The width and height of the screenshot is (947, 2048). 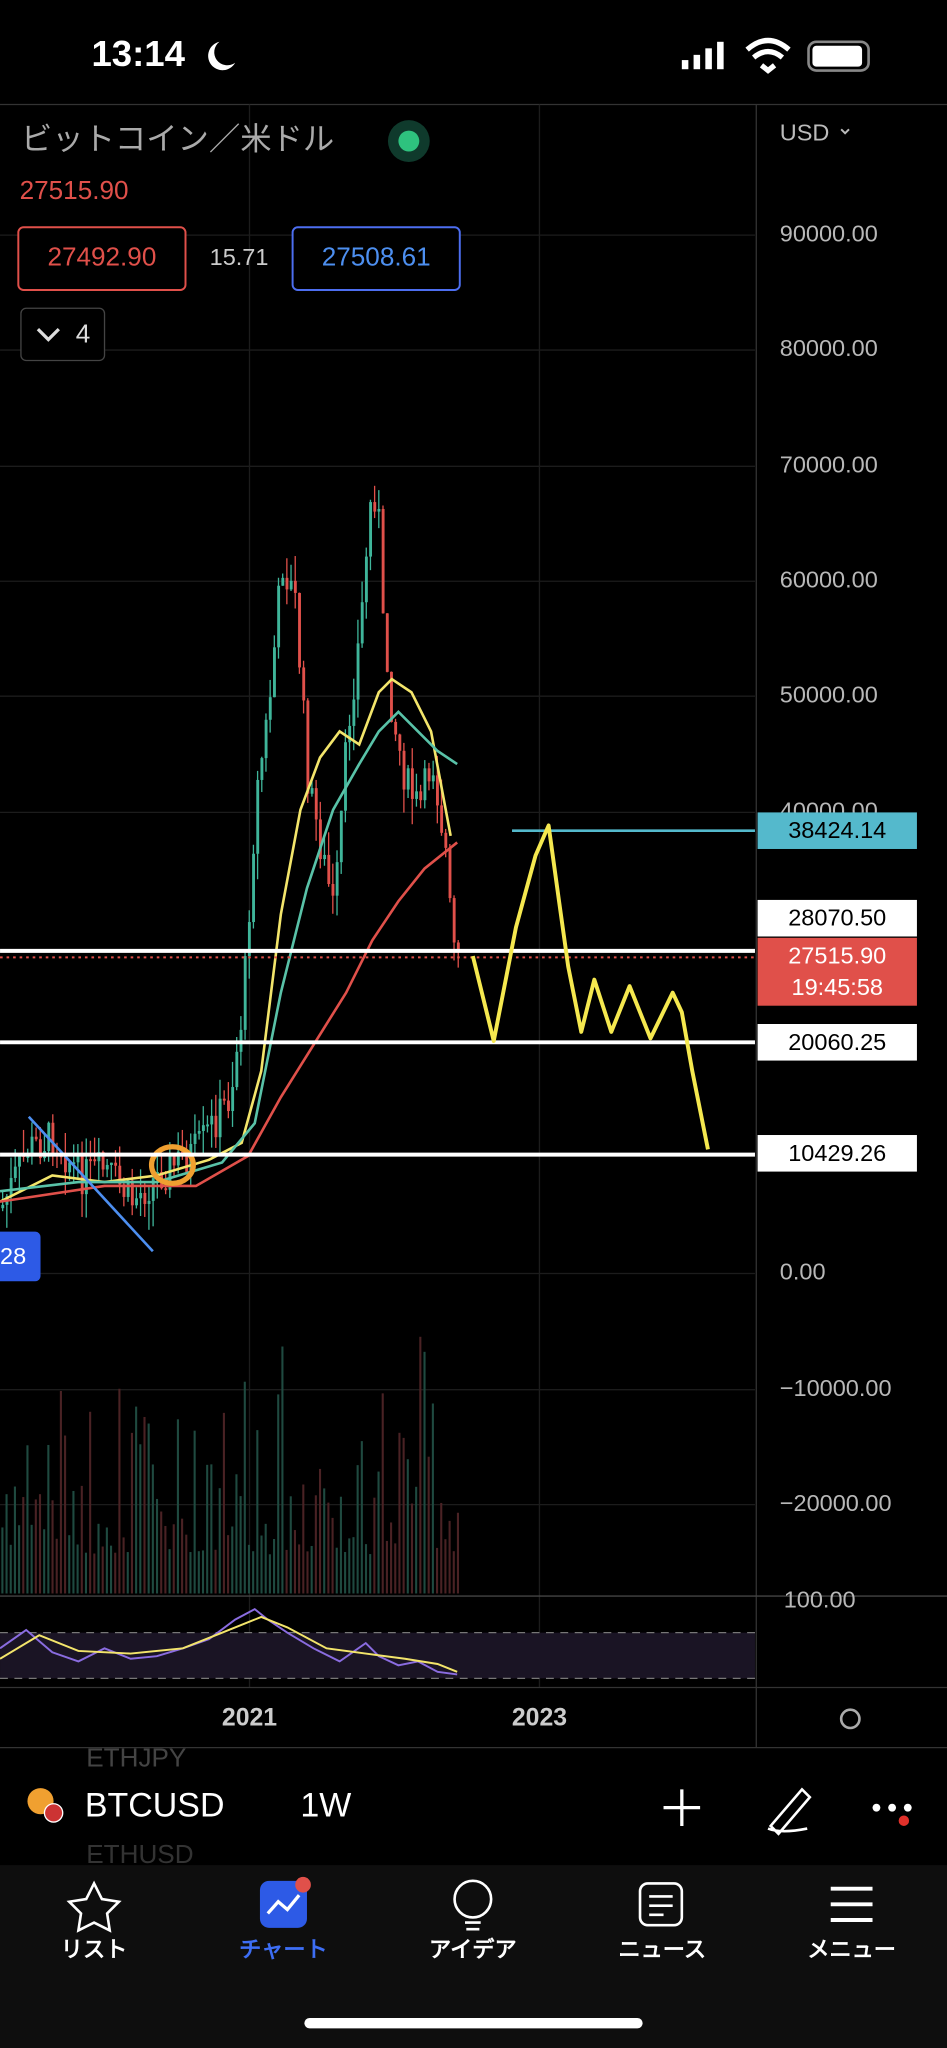 I want to click on axis-label: 80000.00, so click(x=829, y=348).